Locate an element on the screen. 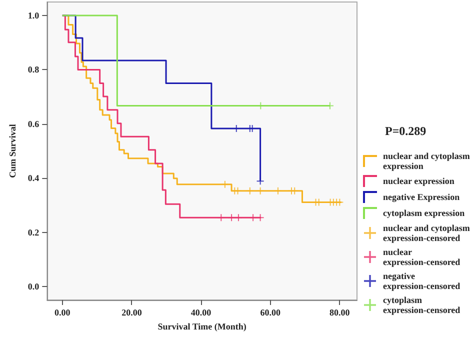 The width and height of the screenshot is (474, 338). legend-label: nuclear expression-censored is located at coordinates (421, 257).